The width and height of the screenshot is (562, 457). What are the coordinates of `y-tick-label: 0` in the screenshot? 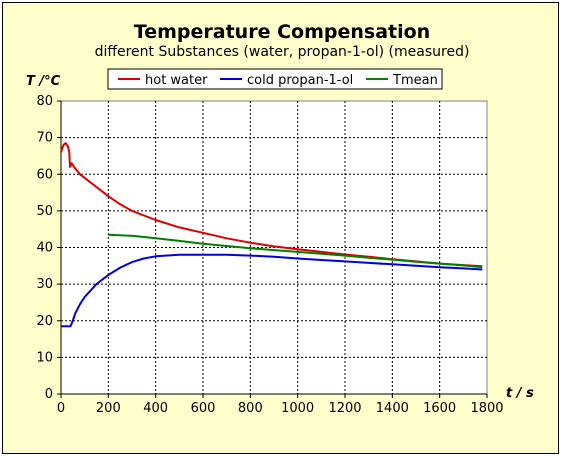 It's located at (49, 394).